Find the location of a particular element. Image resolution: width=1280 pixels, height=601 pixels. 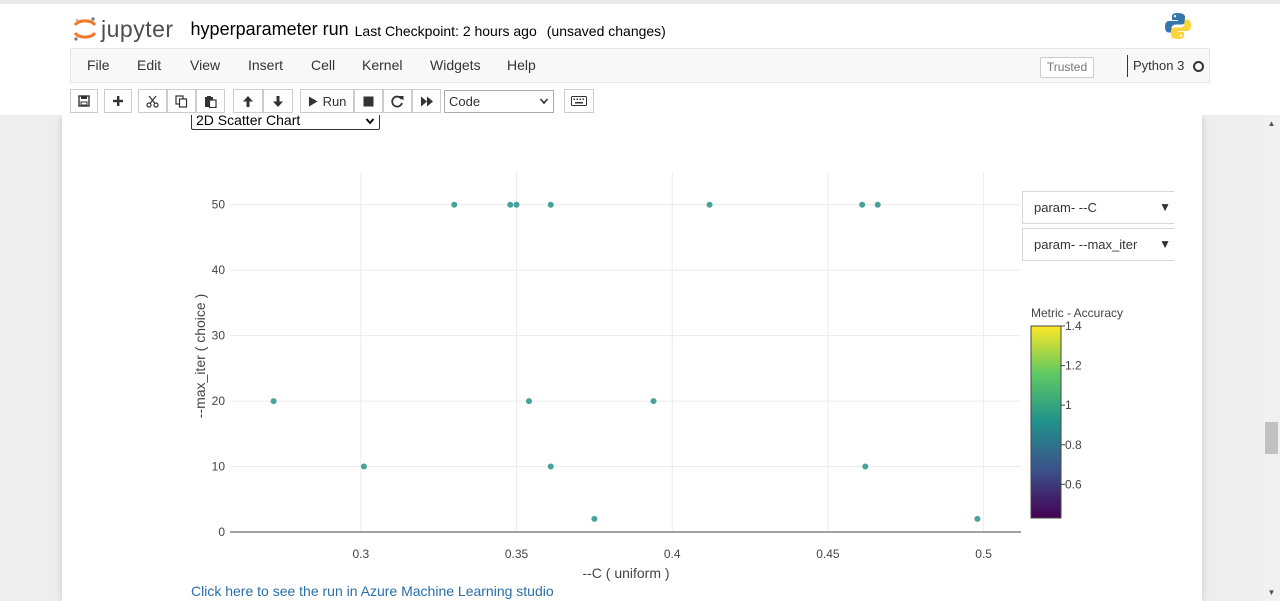

scroll-up-icon: ▲ is located at coordinates (1271, 123).